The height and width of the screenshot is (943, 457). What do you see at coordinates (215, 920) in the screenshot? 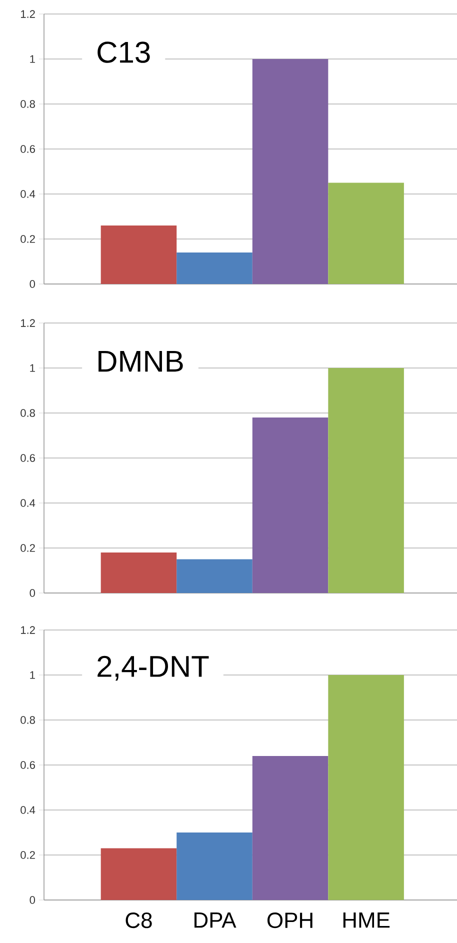
I see `x-tick-label: DPA` at bounding box center [215, 920].